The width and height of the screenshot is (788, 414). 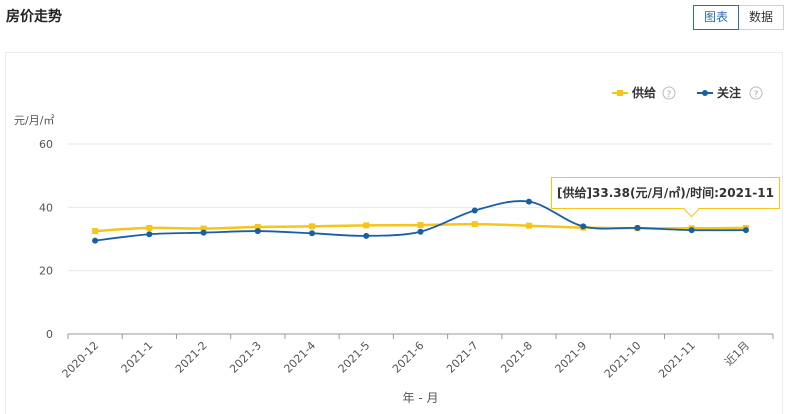 What do you see at coordinates (245, 357) in the screenshot?
I see `x-tick-label: 2021-3` at bounding box center [245, 357].